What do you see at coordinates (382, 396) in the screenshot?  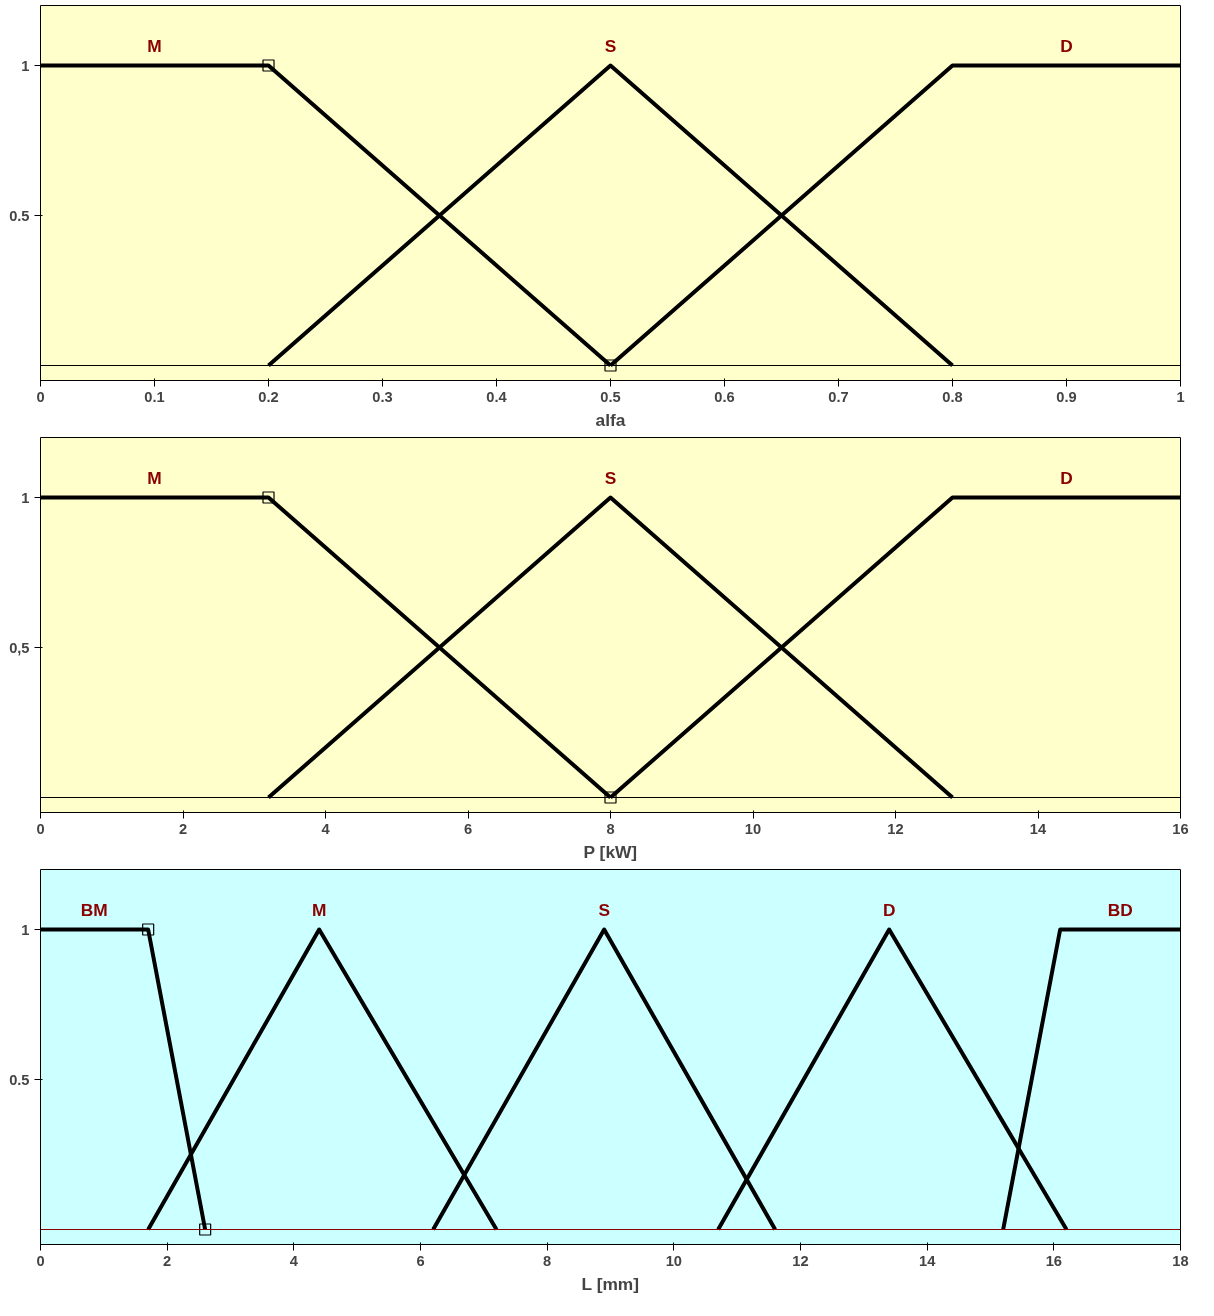 I see `x-tick-label: 0.3` at bounding box center [382, 396].